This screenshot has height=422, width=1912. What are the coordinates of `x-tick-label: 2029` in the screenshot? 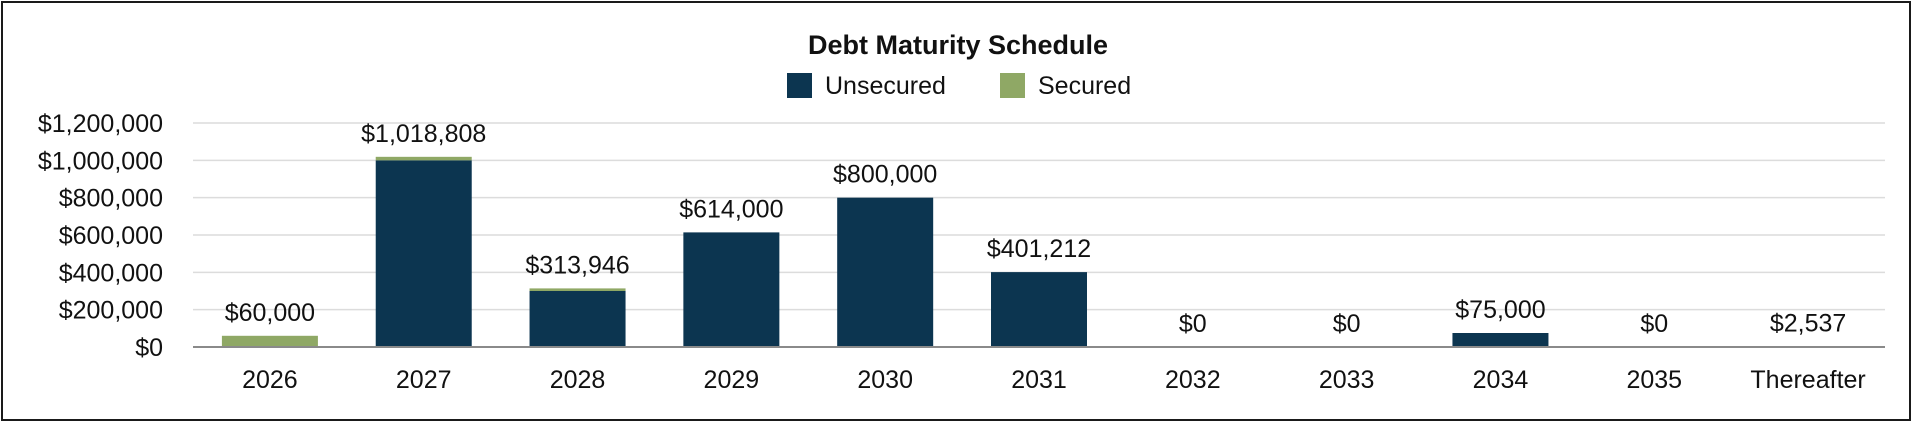 It's located at (732, 380).